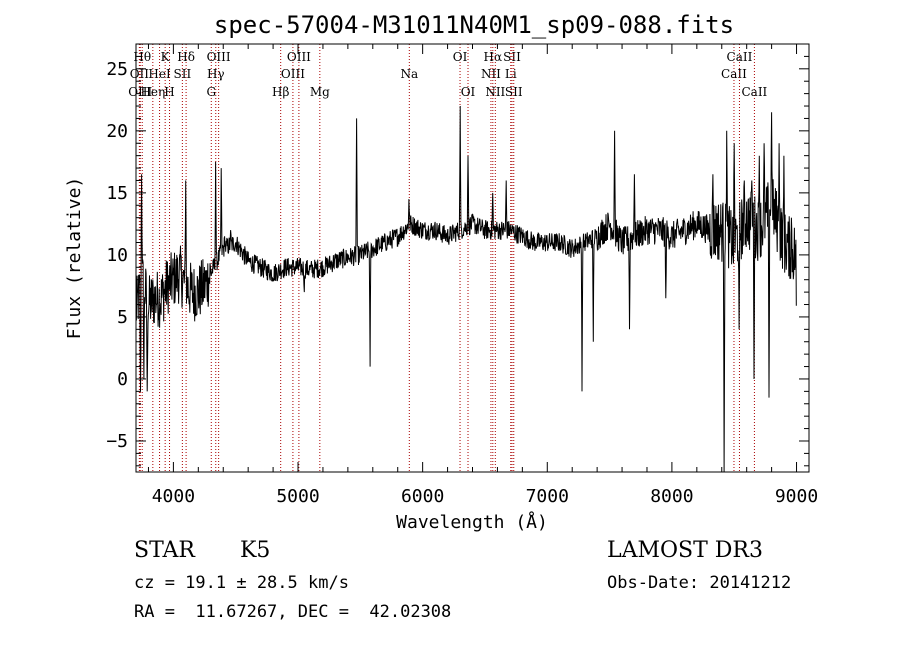 The height and width of the screenshot is (649, 900). Describe the element at coordinates (164, 550) in the screenshot. I see `object-class: STAR` at that location.